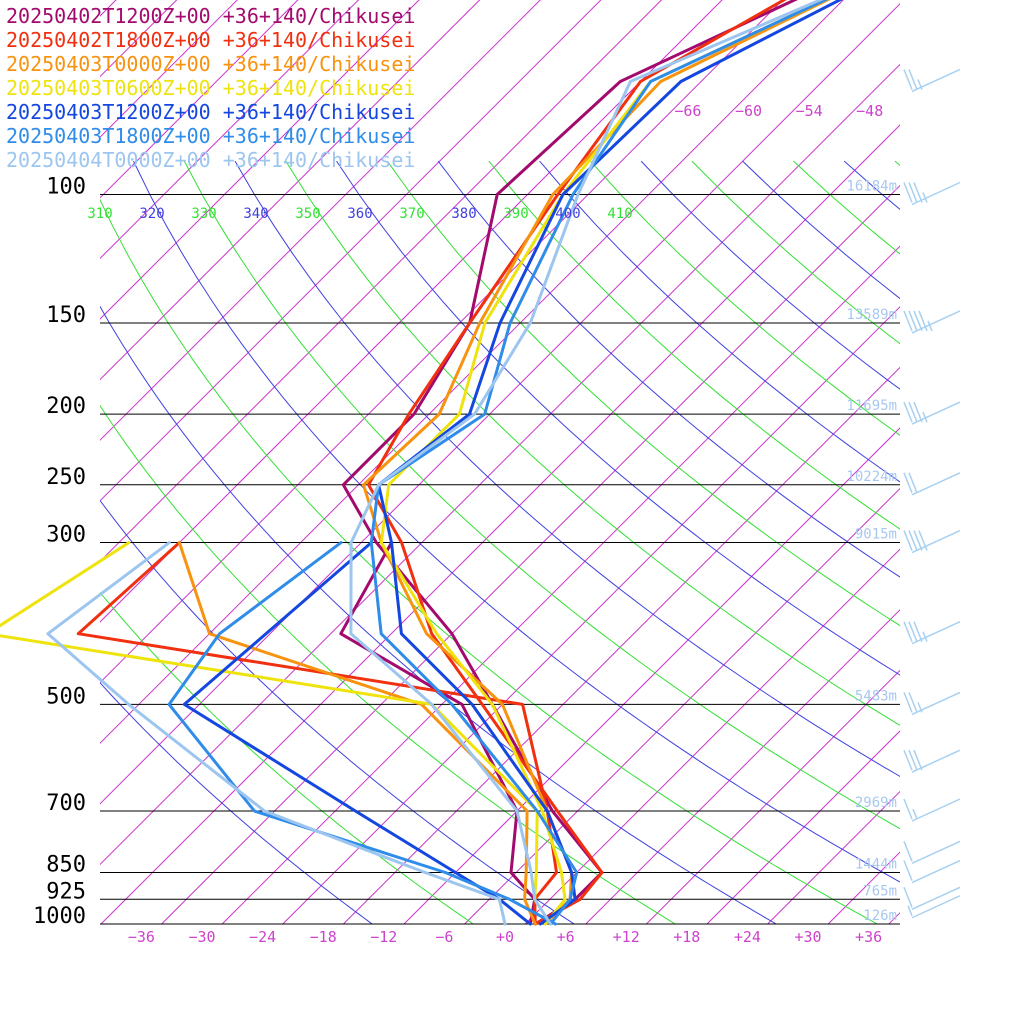  What do you see at coordinates (210, 64) in the screenshot?
I see `legend-entry: 20250403T0000Z+00 +36+140/Chikusei` at bounding box center [210, 64].